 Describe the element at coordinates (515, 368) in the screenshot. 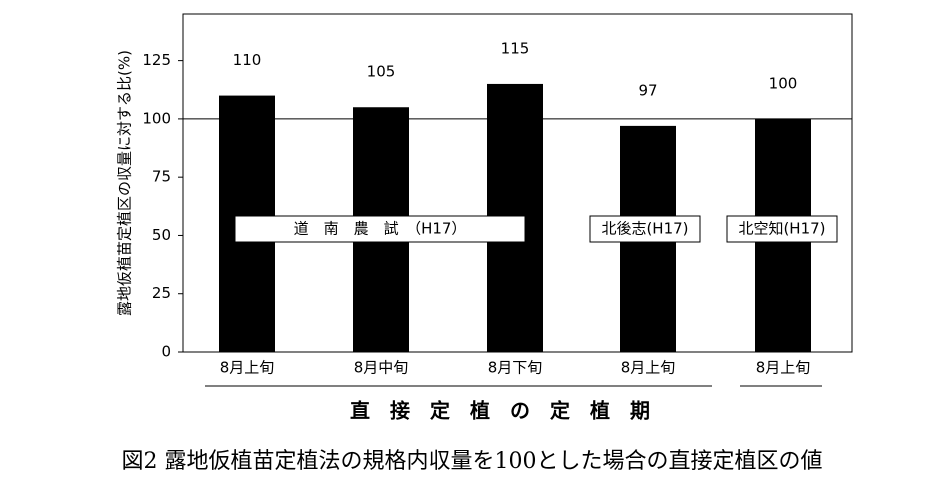

I see `x-tick-label: 8月下旬` at that location.